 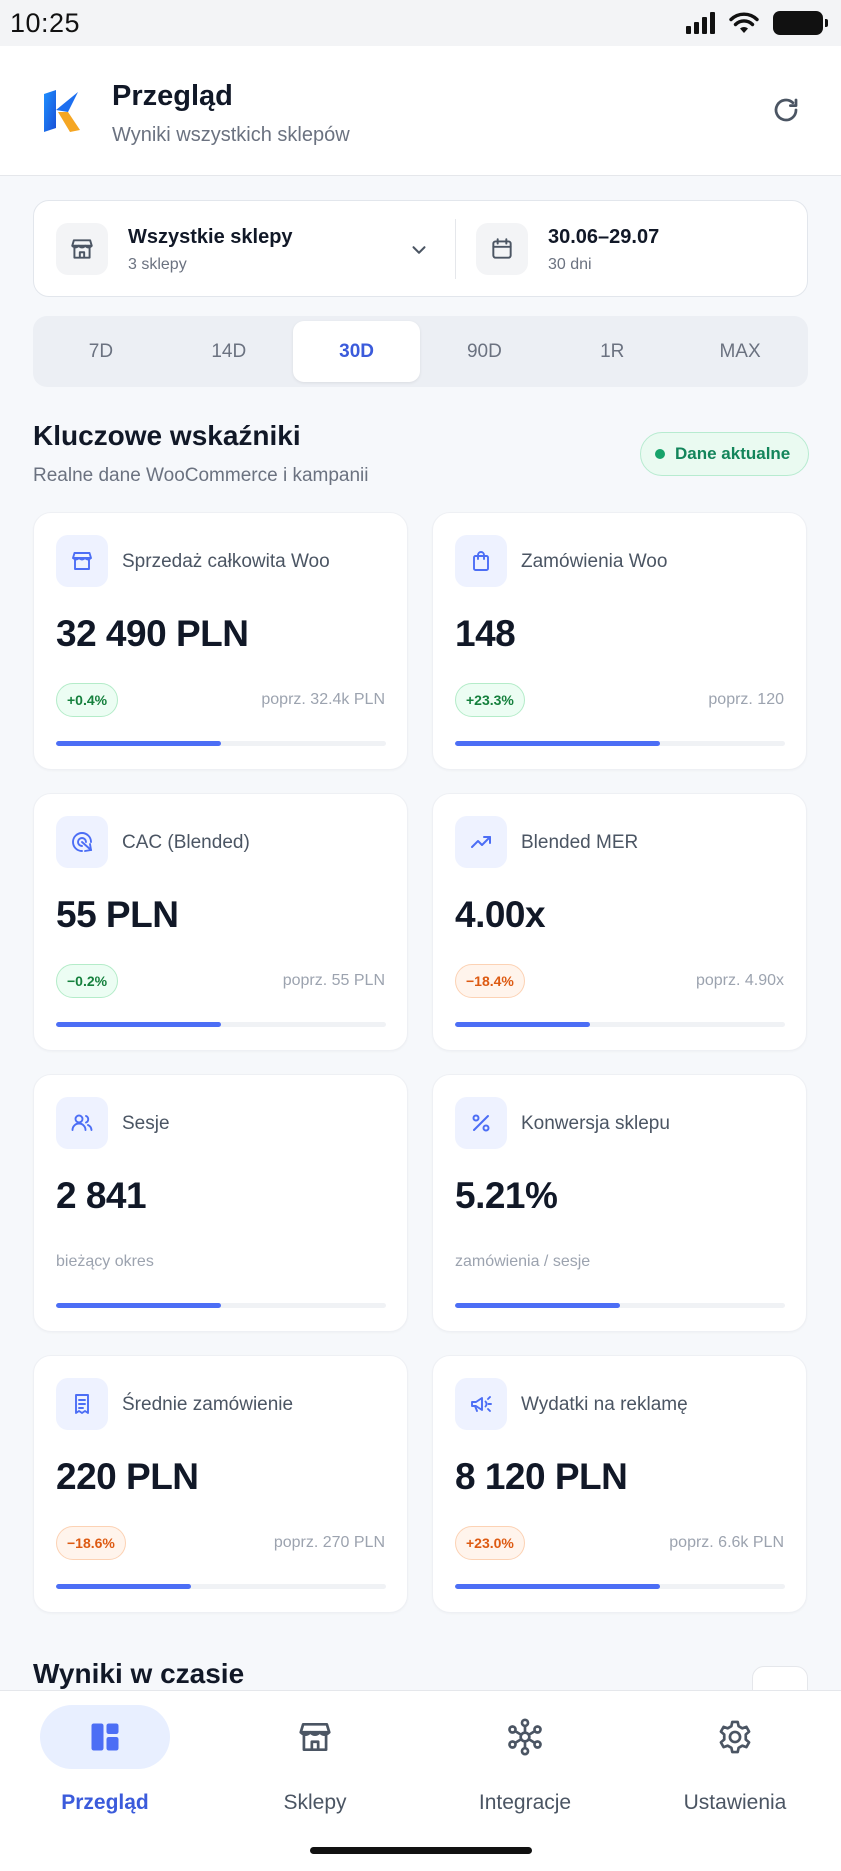 I want to click on shopping-bag-icon, so click(x=481, y=561).